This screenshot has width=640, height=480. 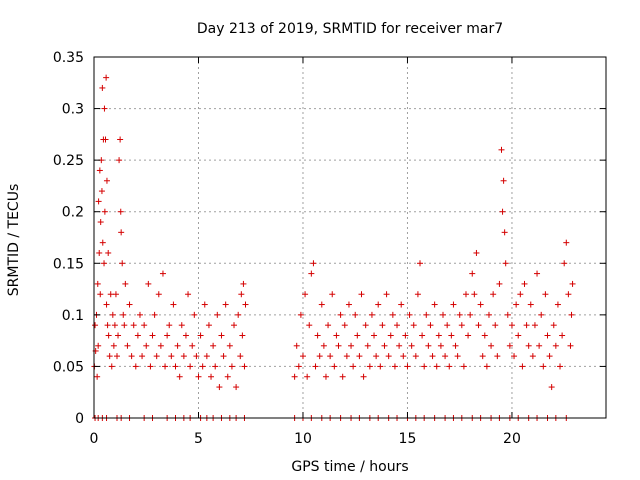 I want to click on y-tick-label: 0.35, so click(x=68, y=58).